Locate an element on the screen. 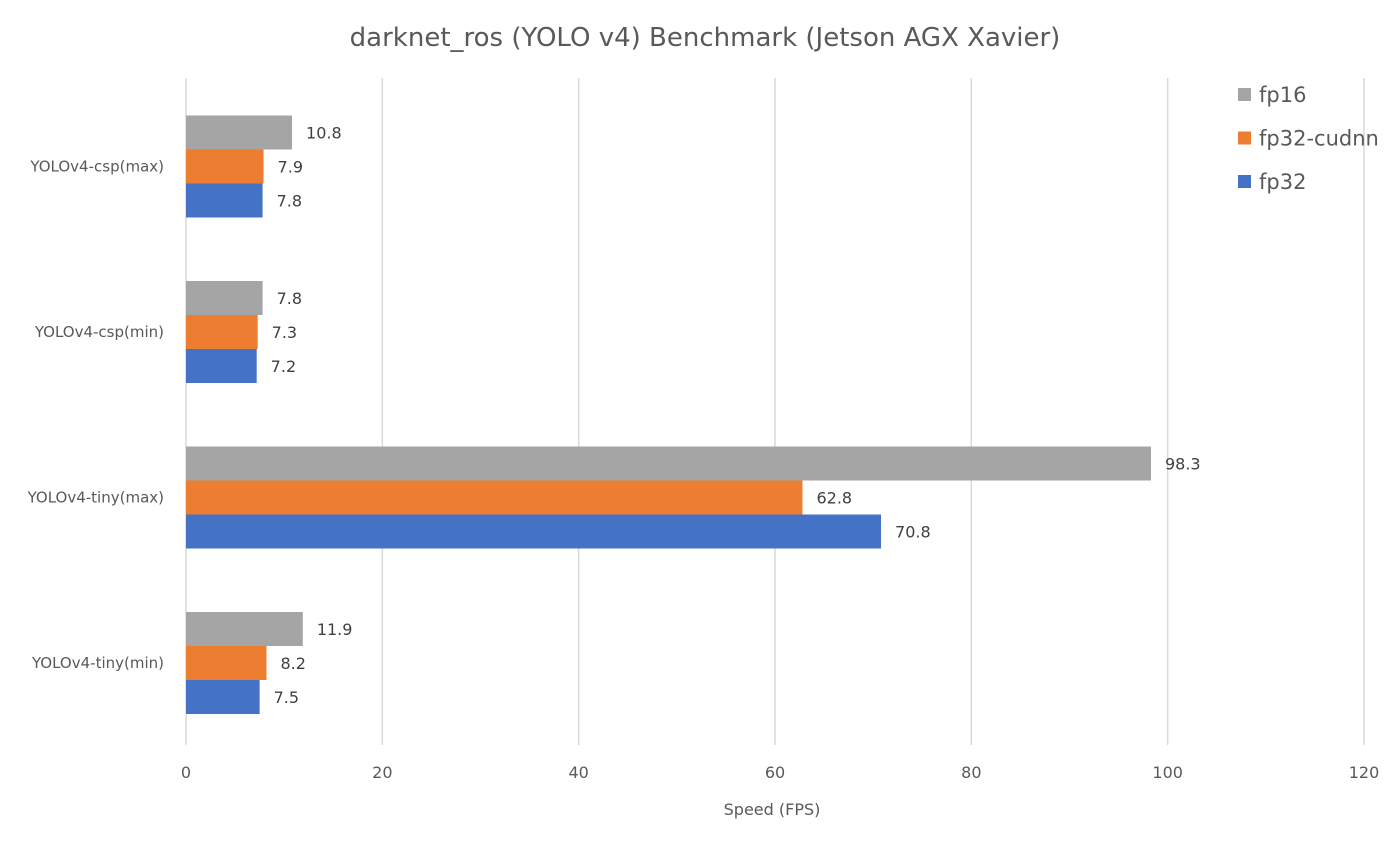 The width and height of the screenshot is (1400, 848). legend-label: fp32 is located at coordinates (1282, 182).